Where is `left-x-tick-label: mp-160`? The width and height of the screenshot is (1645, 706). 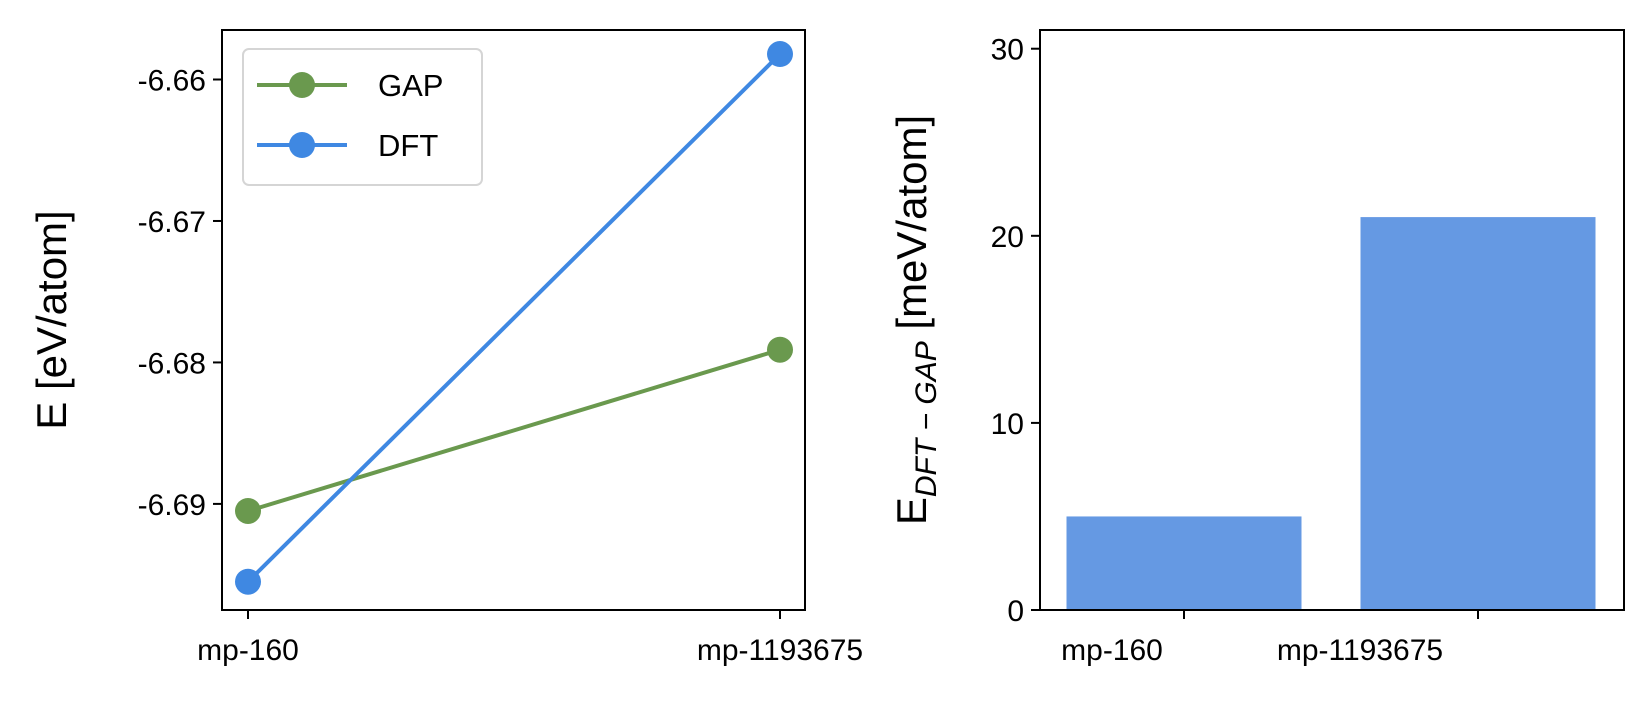
left-x-tick-label: mp-160 is located at coordinates (248, 650).